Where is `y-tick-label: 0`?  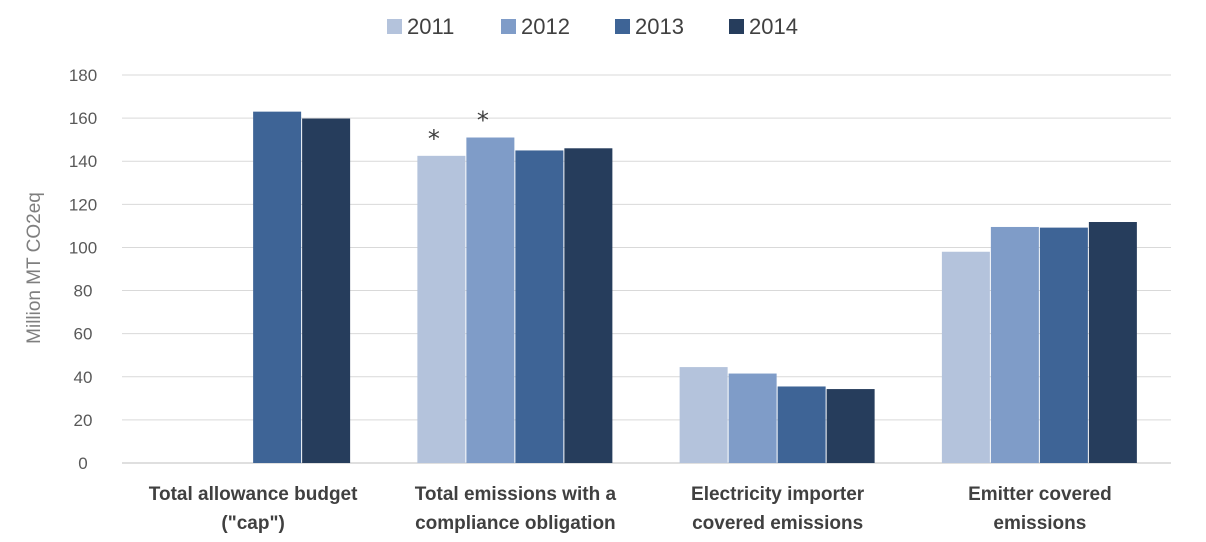
y-tick-label: 0 is located at coordinates (82, 463).